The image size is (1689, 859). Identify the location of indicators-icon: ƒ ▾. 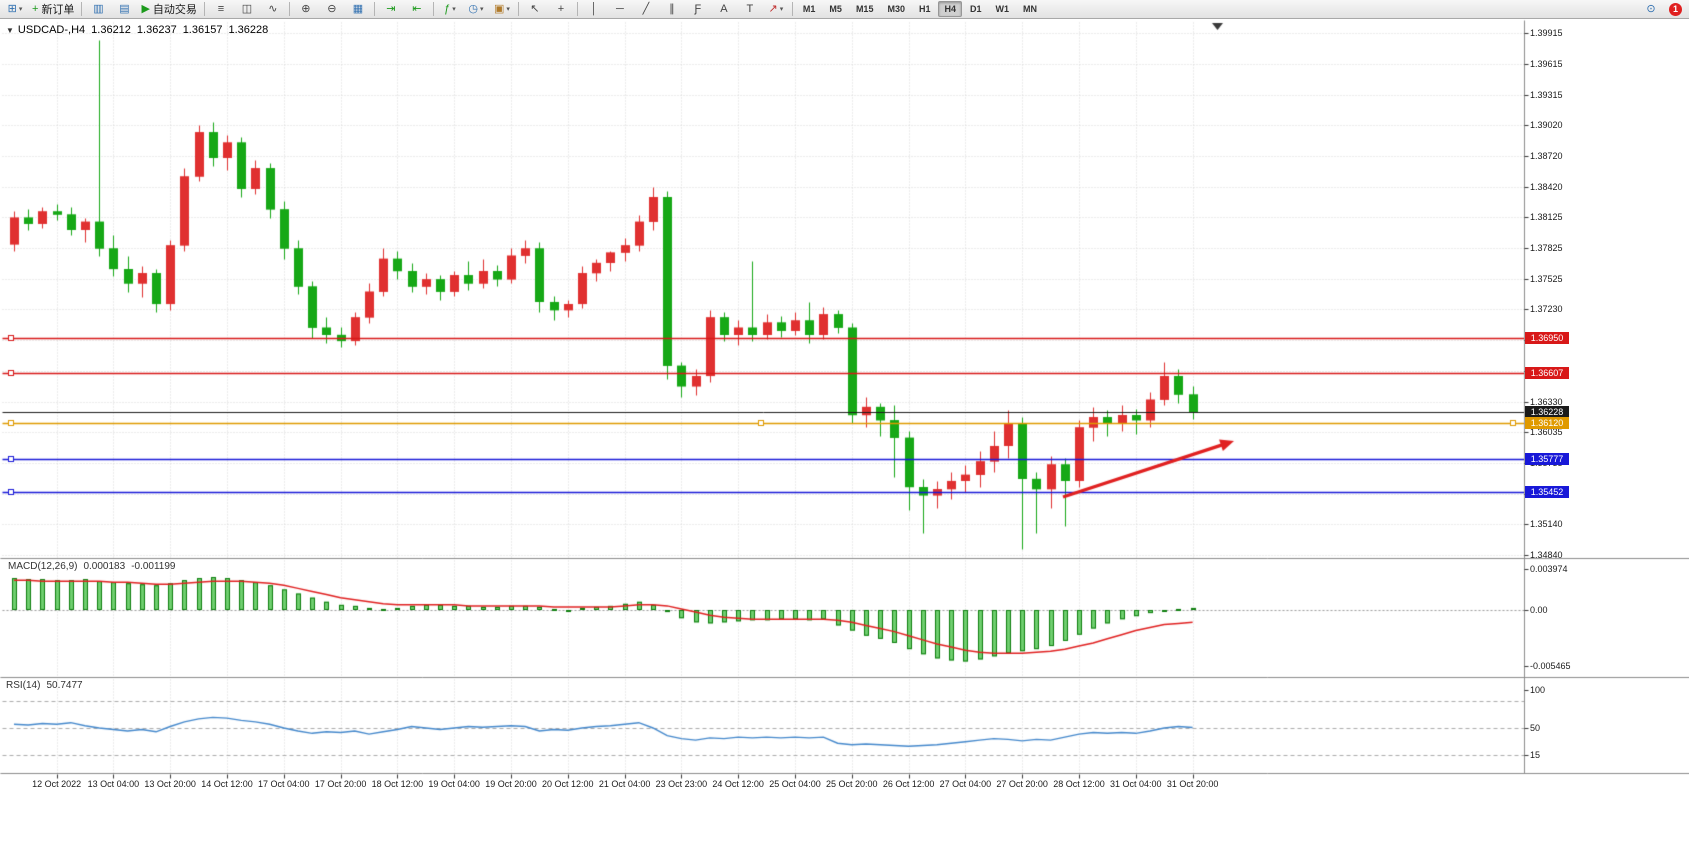
(450, 9).